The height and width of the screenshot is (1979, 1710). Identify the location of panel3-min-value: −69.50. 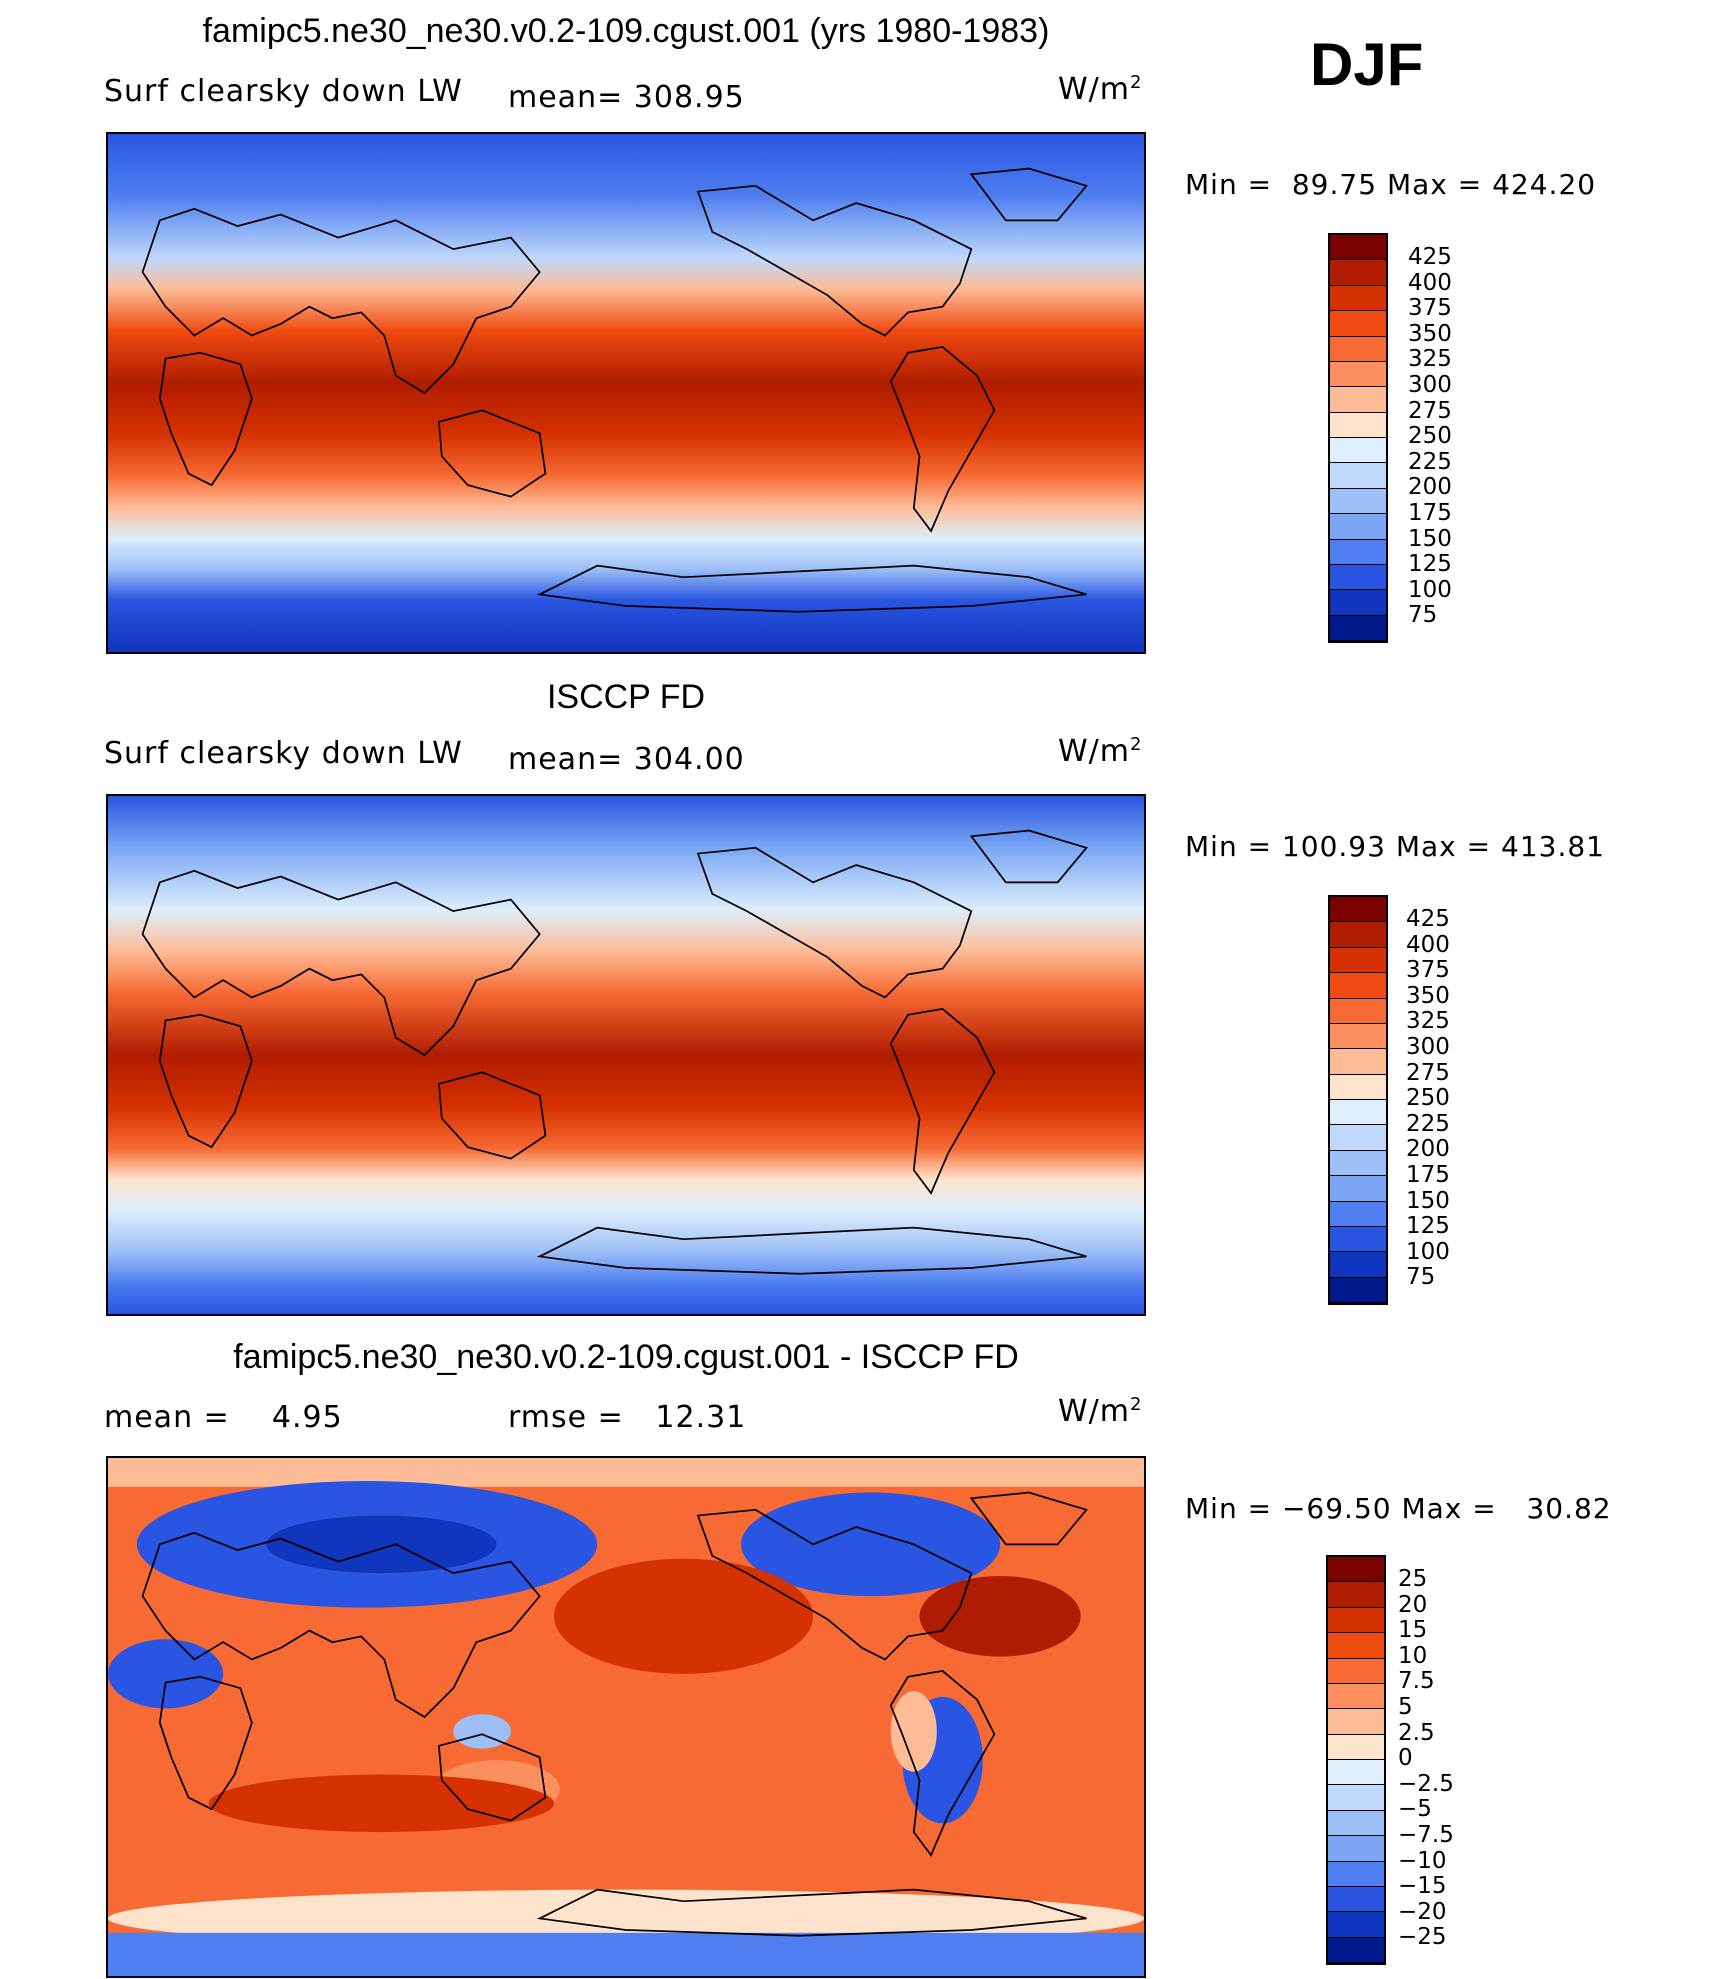
(1336, 1508).